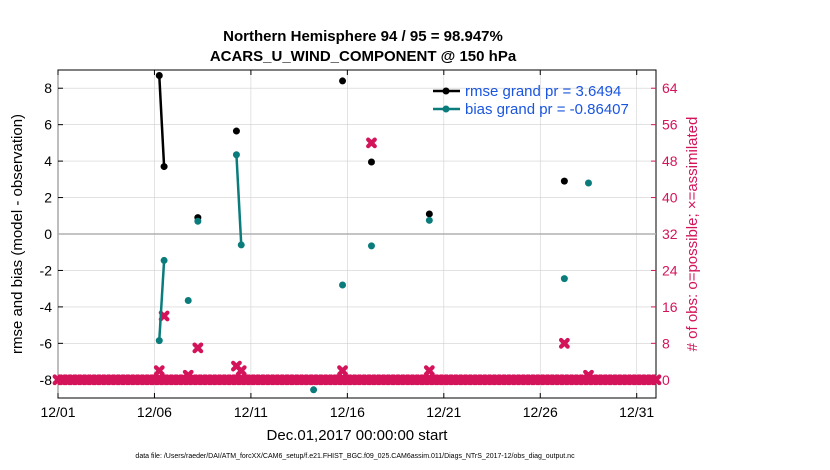 The height and width of the screenshot is (470, 830). What do you see at coordinates (154, 412) in the screenshot?
I see `x-tick-label: 12/06` at bounding box center [154, 412].